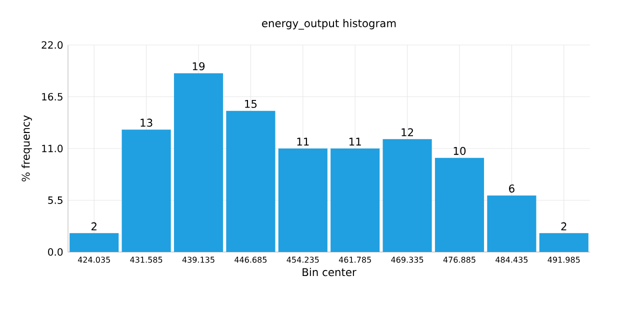  What do you see at coordinates (198, 66) in the screenshot?
I see `data-label: 19` at bounding box center [198, 66].